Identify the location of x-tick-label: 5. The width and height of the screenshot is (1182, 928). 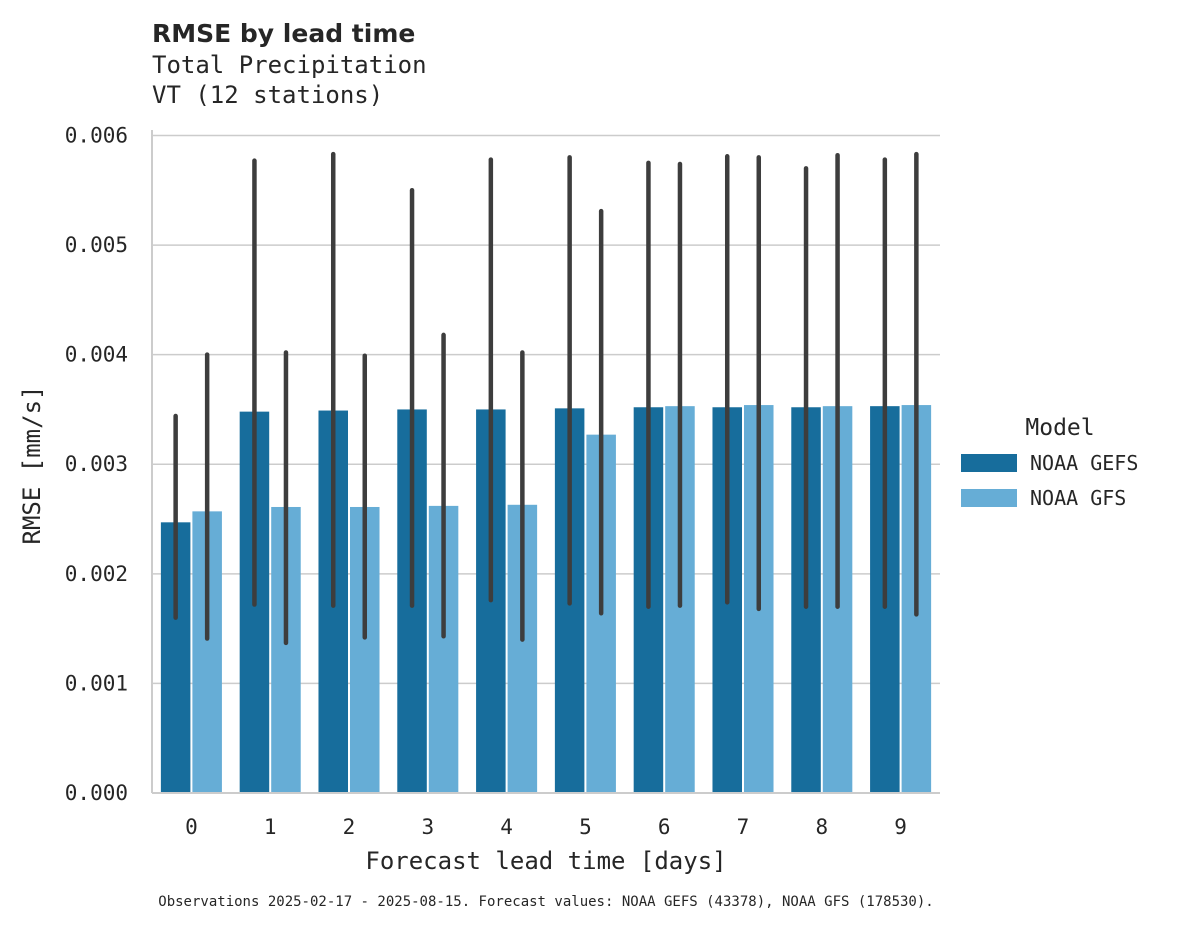
(585, 827).